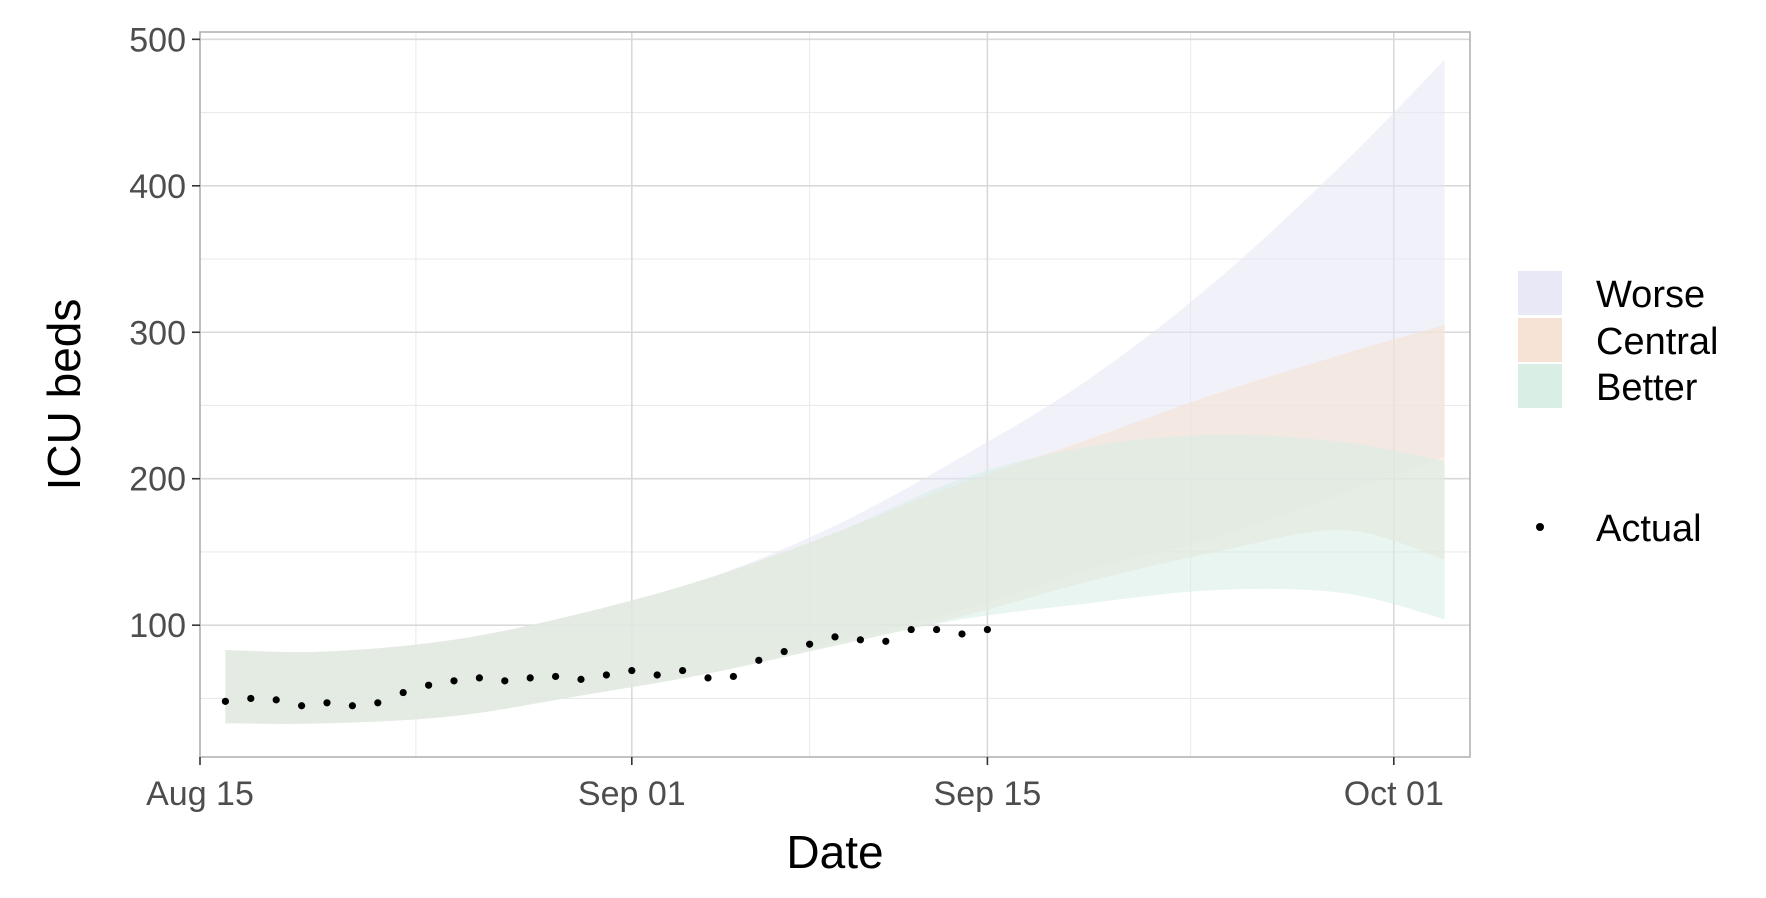  I want to click on legend-key-better, so click(1540, 386).